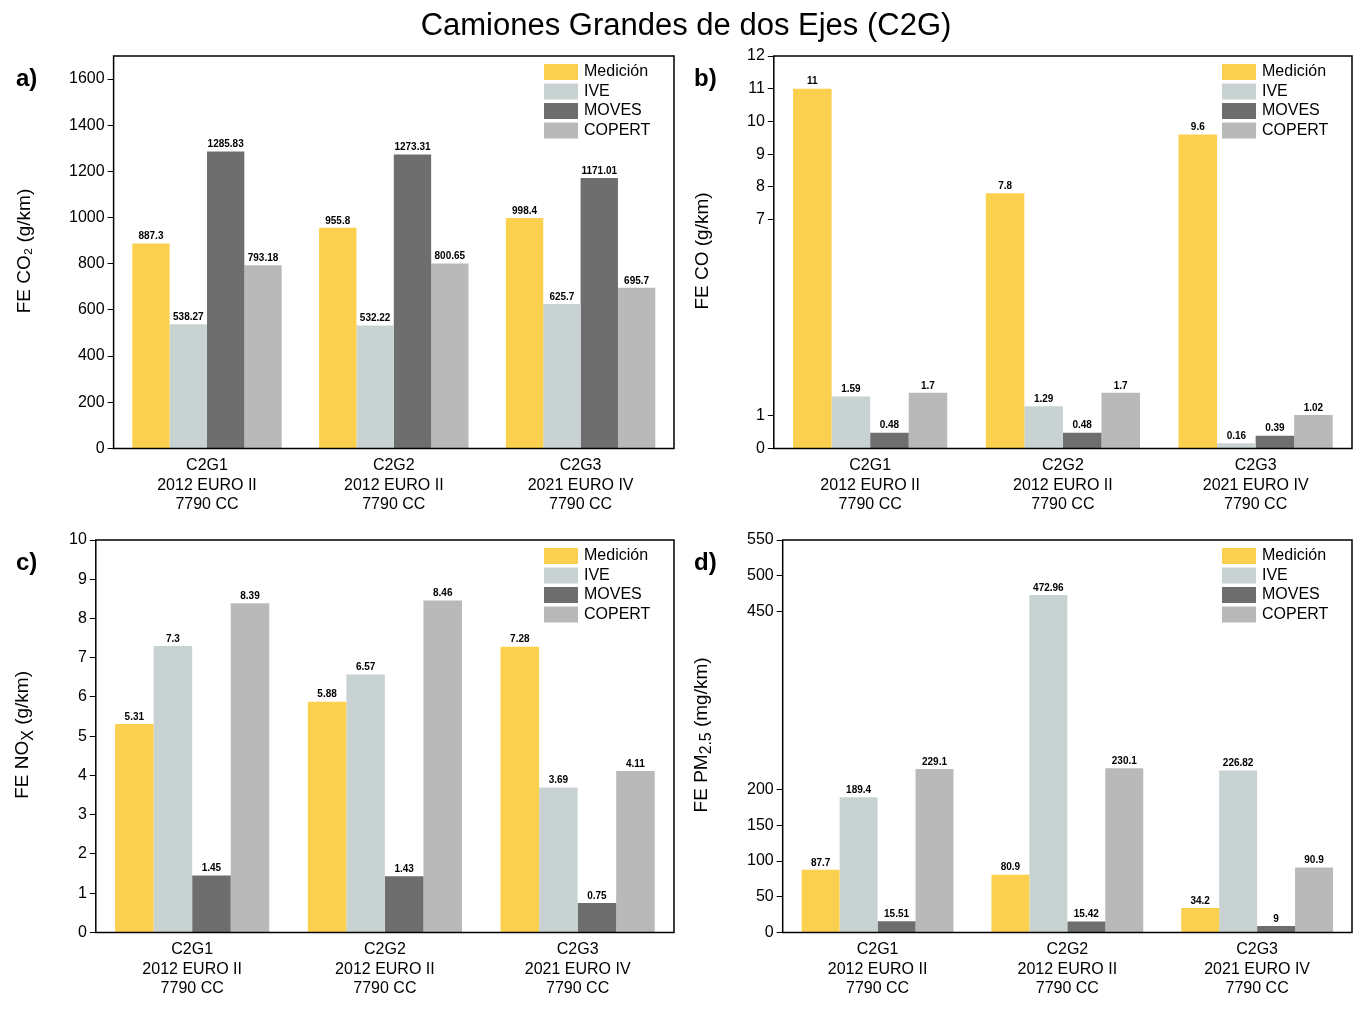 The width and height of the screenshot is (1372, 1012). What do you see at coordinates (764, 896) in the screenshot?
I see `y-tick-label: 50` at bounding box center [764, 896].